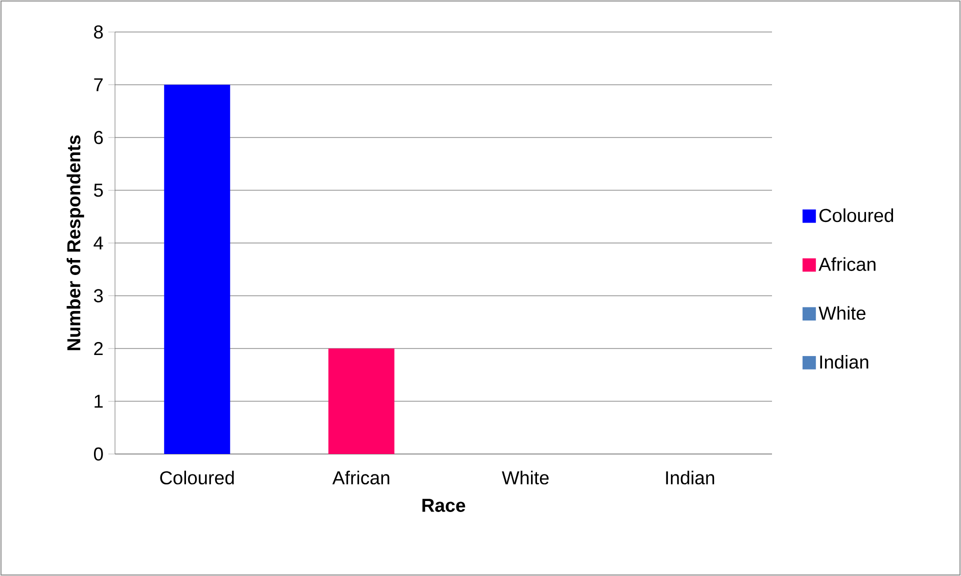 This screenshot has width=961, height=576. Describe the element at coordinates (197, 477) in the screenshot. I see `x-tick-label: Coloured` at that location.